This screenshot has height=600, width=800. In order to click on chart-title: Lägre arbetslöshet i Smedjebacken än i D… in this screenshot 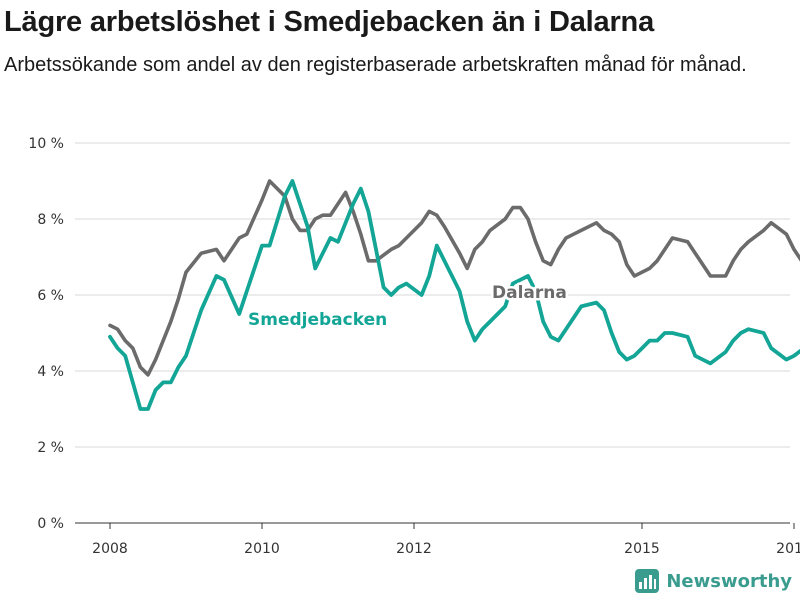, I will do `click(329, 22)`.